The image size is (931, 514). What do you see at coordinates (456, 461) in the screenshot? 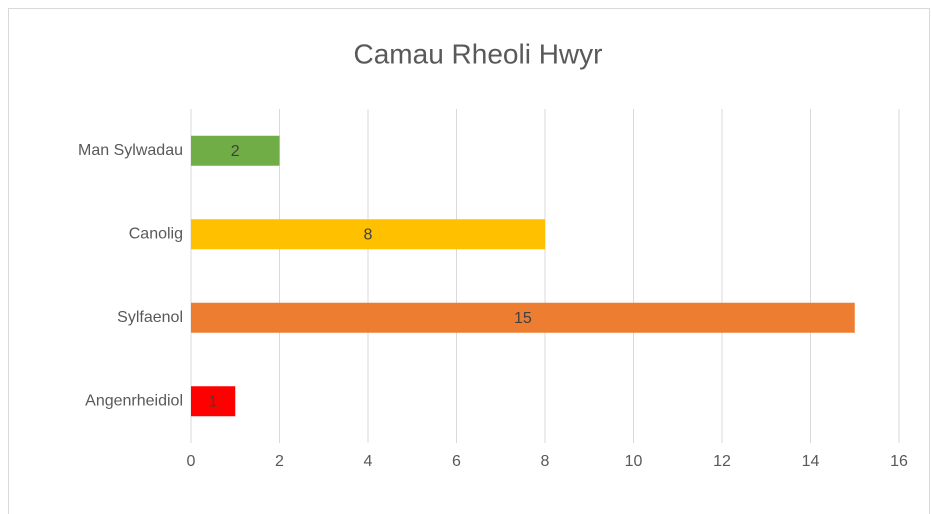
I see `x-tick-label: 6` at bounding box center [456, 461].